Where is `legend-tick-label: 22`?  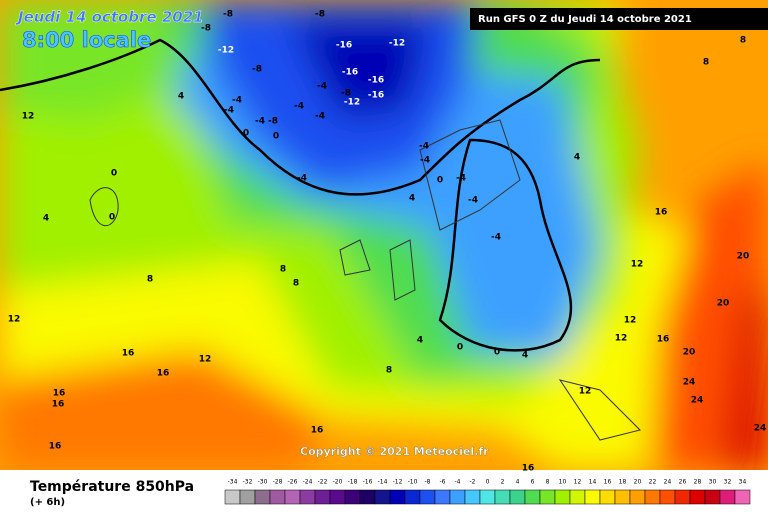 legend-tick-label: 22 is located at coordinates (653, 482).